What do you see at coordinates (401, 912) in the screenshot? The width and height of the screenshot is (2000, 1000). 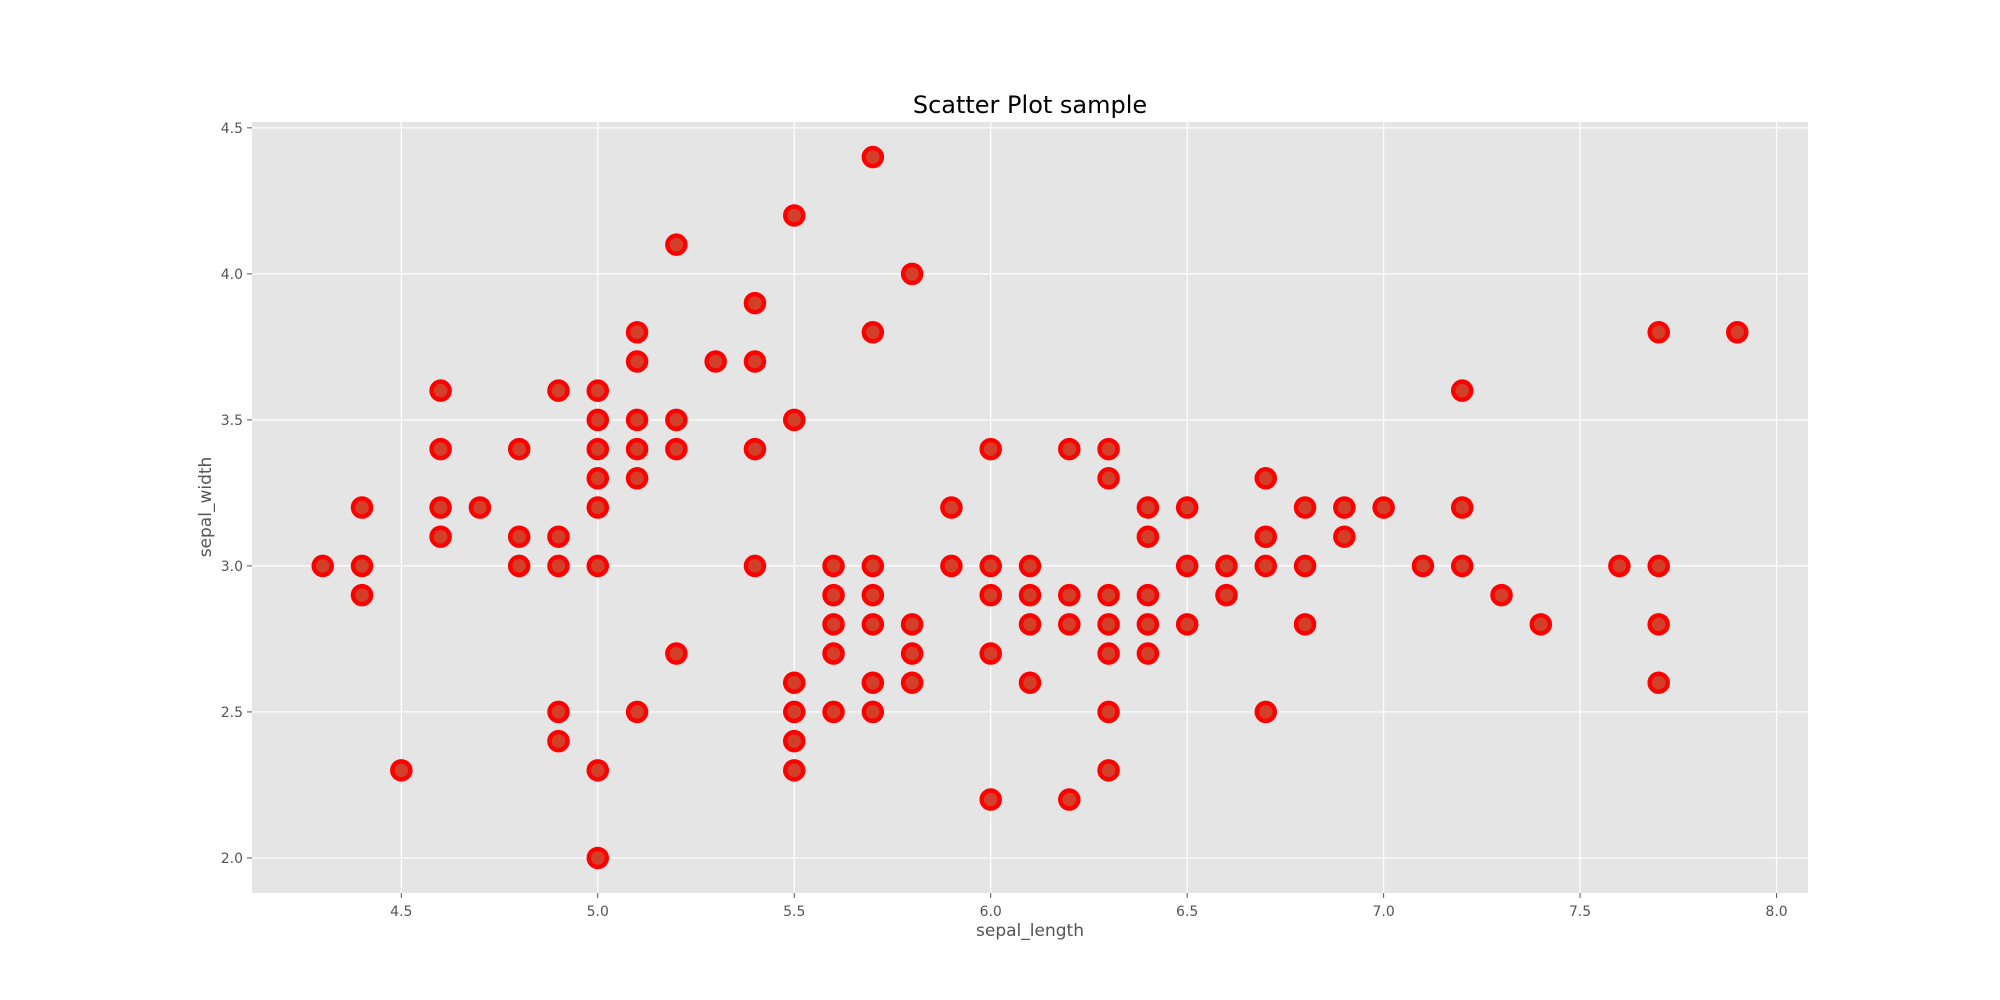 I see `x-tick-label: 4.5` at bounding box center [401, 912].